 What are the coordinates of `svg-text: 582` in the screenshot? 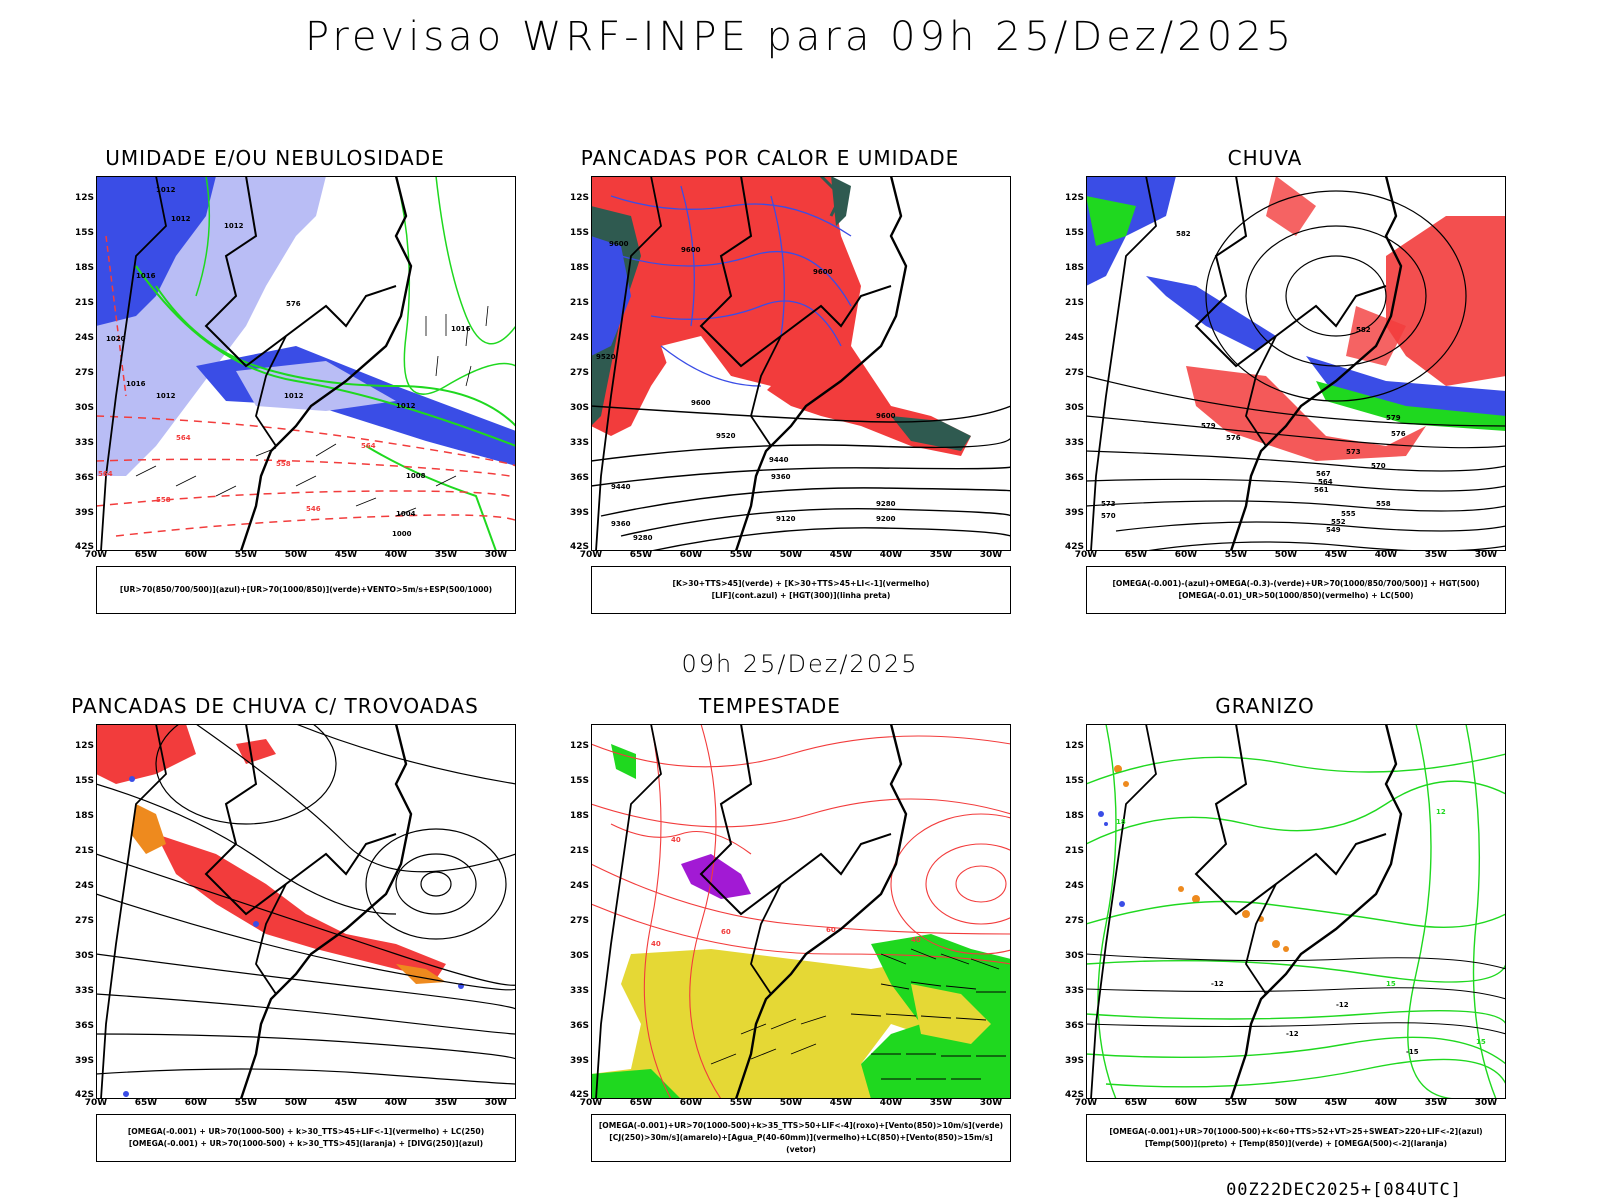 It's located at (1183, 234).